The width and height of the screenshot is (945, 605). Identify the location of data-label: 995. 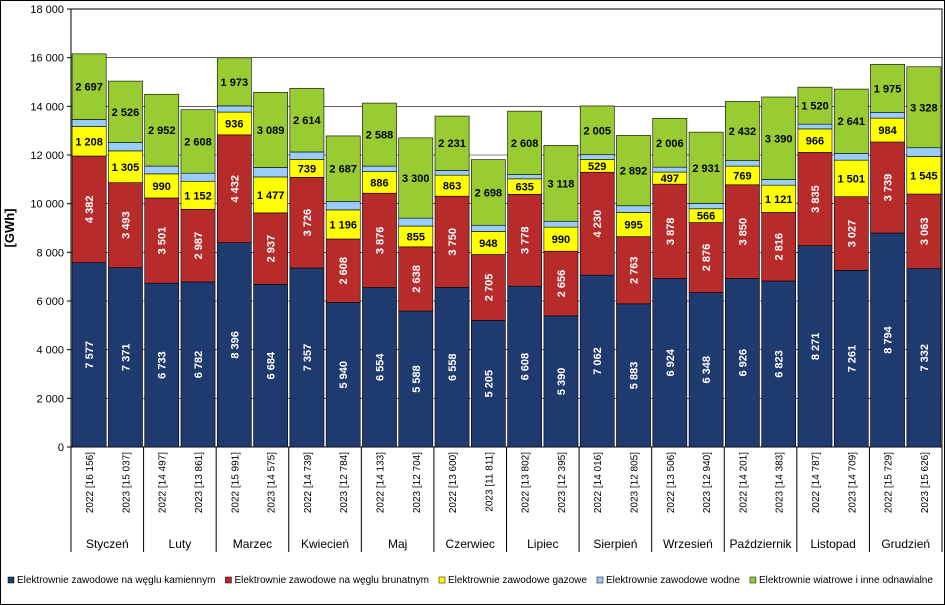
(633, 226).